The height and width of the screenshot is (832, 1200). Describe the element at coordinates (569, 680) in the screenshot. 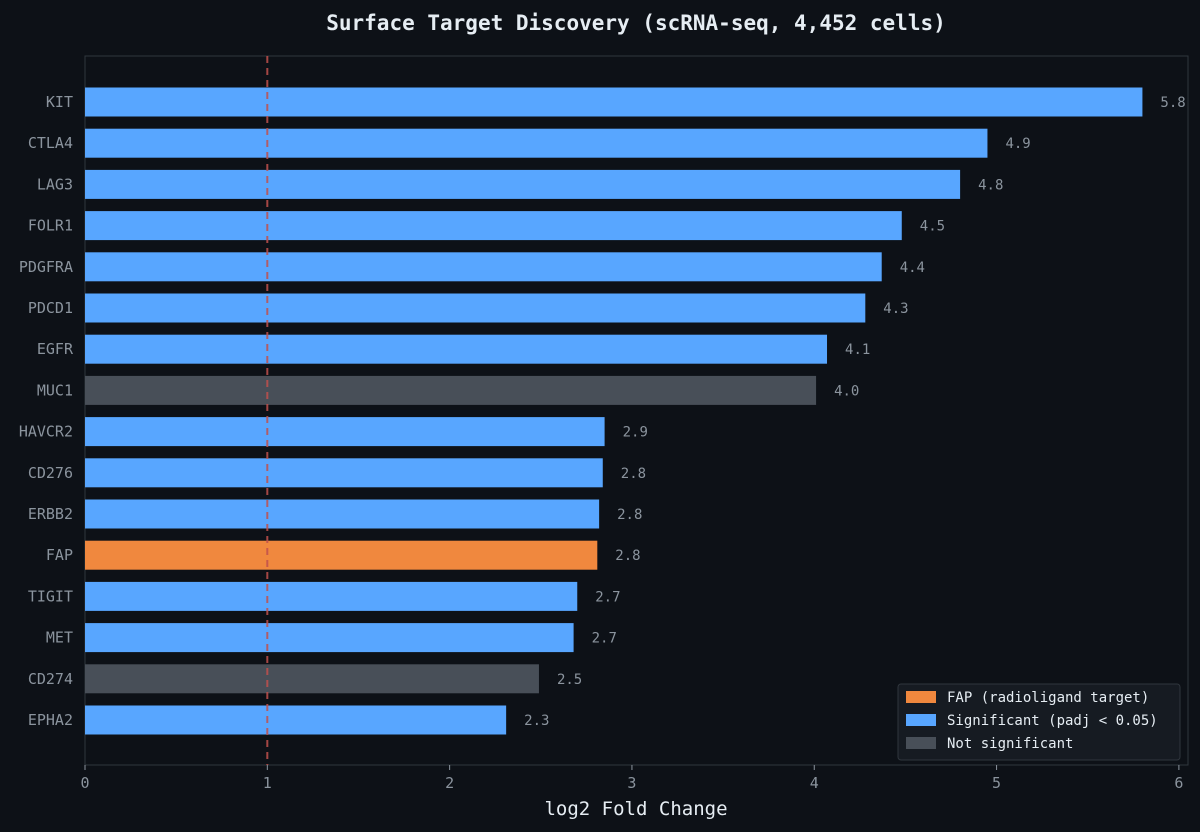

I see `value-label-cd274: 2.5` at that location.